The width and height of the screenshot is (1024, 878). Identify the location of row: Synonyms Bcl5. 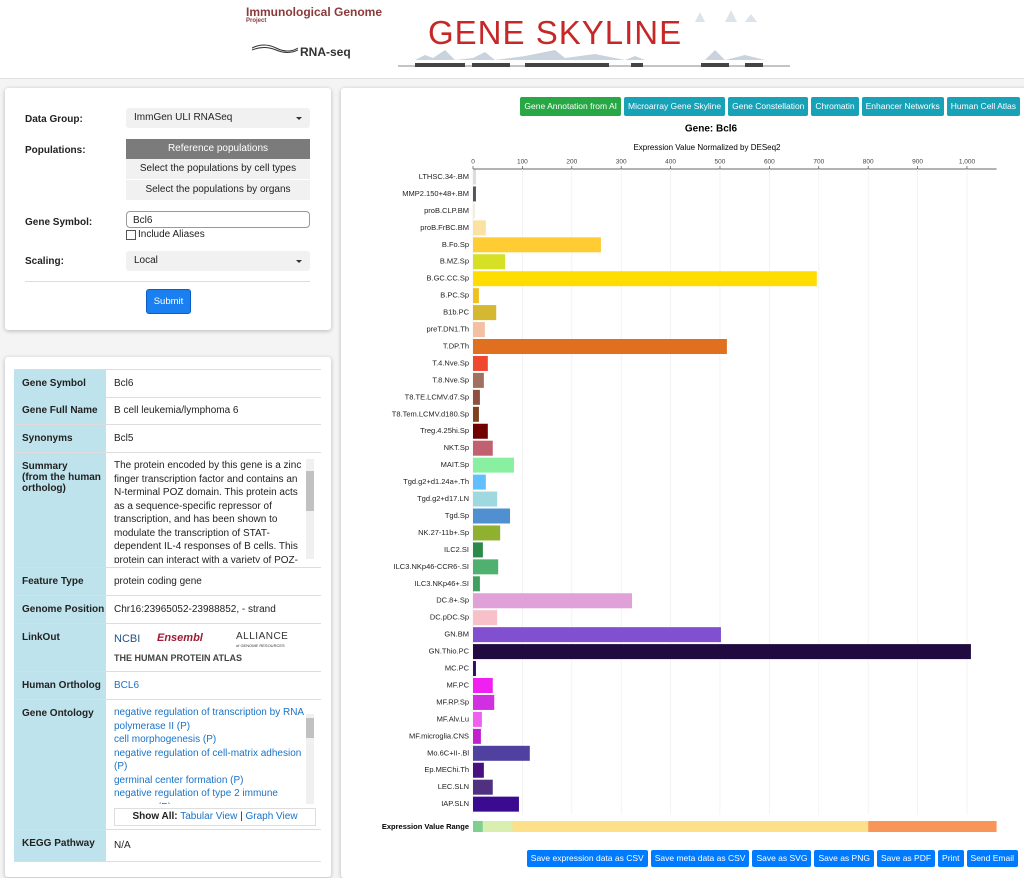
(167, 439).